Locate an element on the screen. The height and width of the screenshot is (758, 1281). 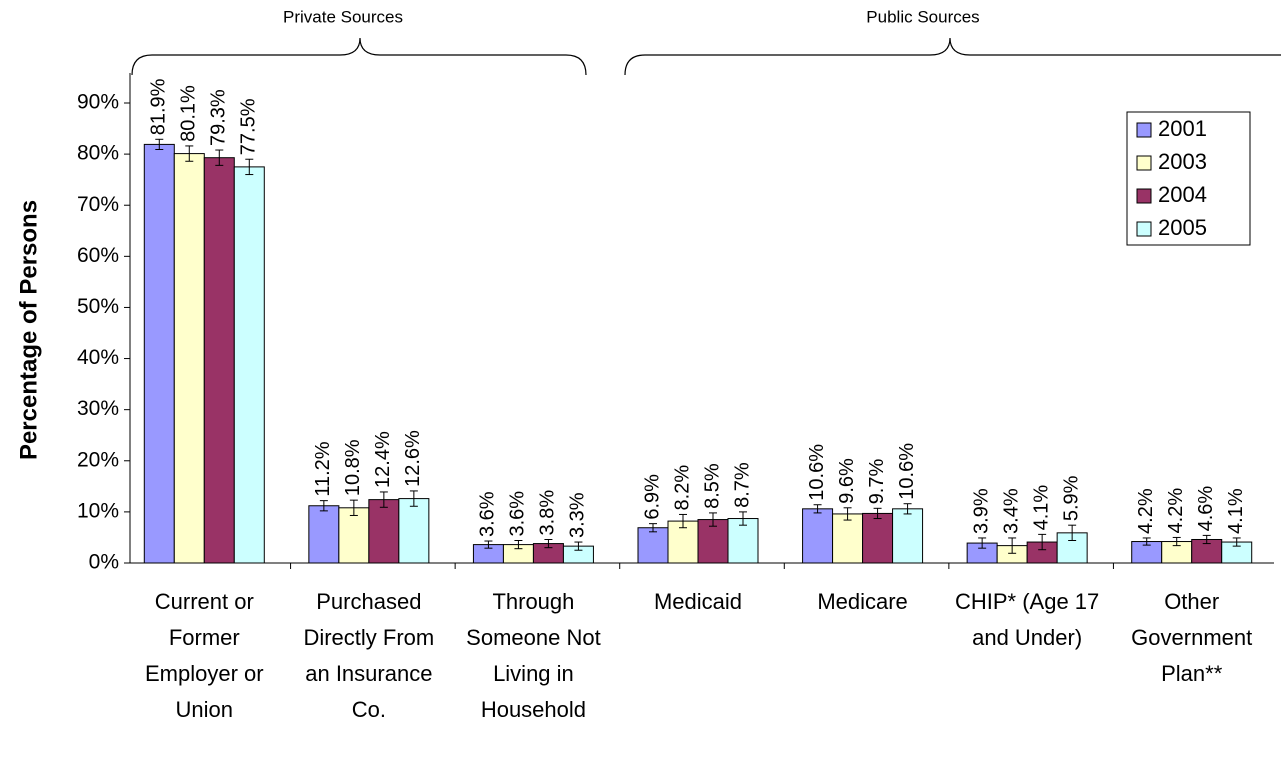
y-tick-label: 80% is located at coordinates (98, 153).